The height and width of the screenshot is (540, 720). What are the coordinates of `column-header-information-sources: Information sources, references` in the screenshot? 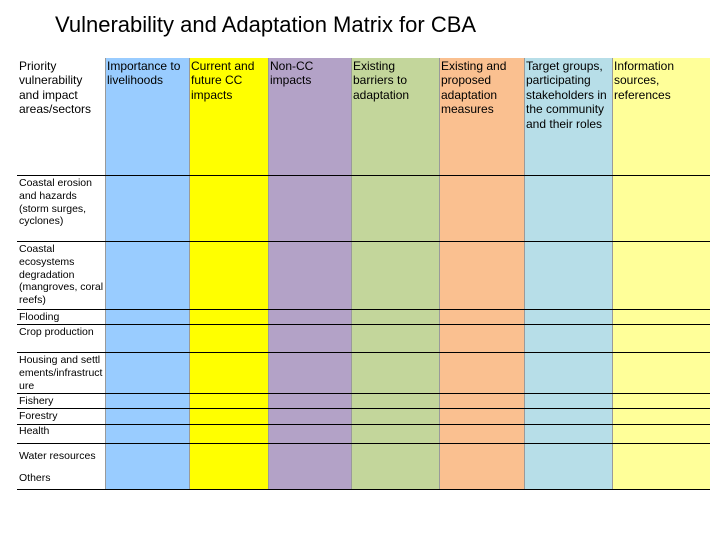 It's located at (644, 80).